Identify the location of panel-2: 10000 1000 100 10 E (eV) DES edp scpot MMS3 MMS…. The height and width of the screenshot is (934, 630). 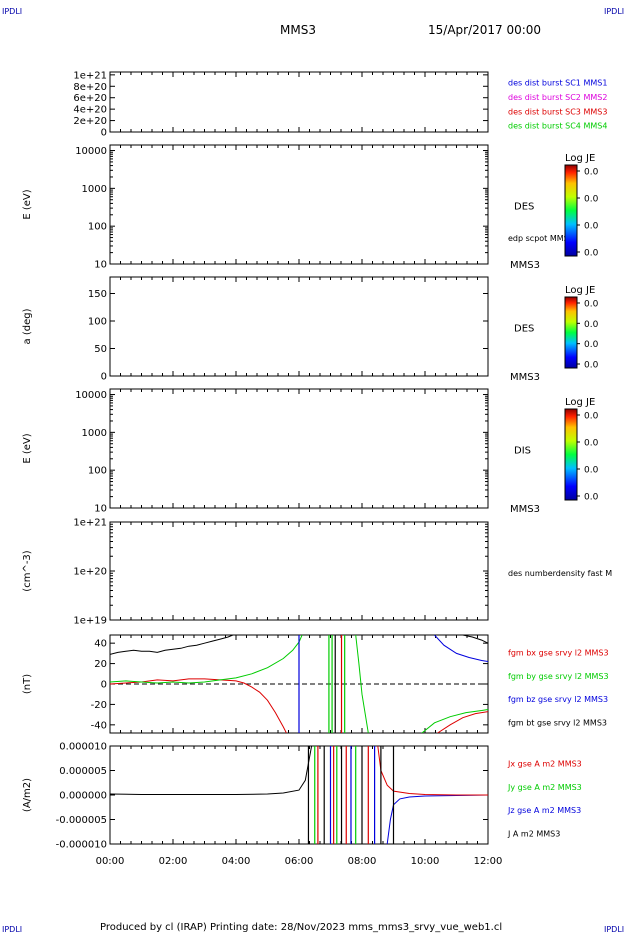
(310, 207).